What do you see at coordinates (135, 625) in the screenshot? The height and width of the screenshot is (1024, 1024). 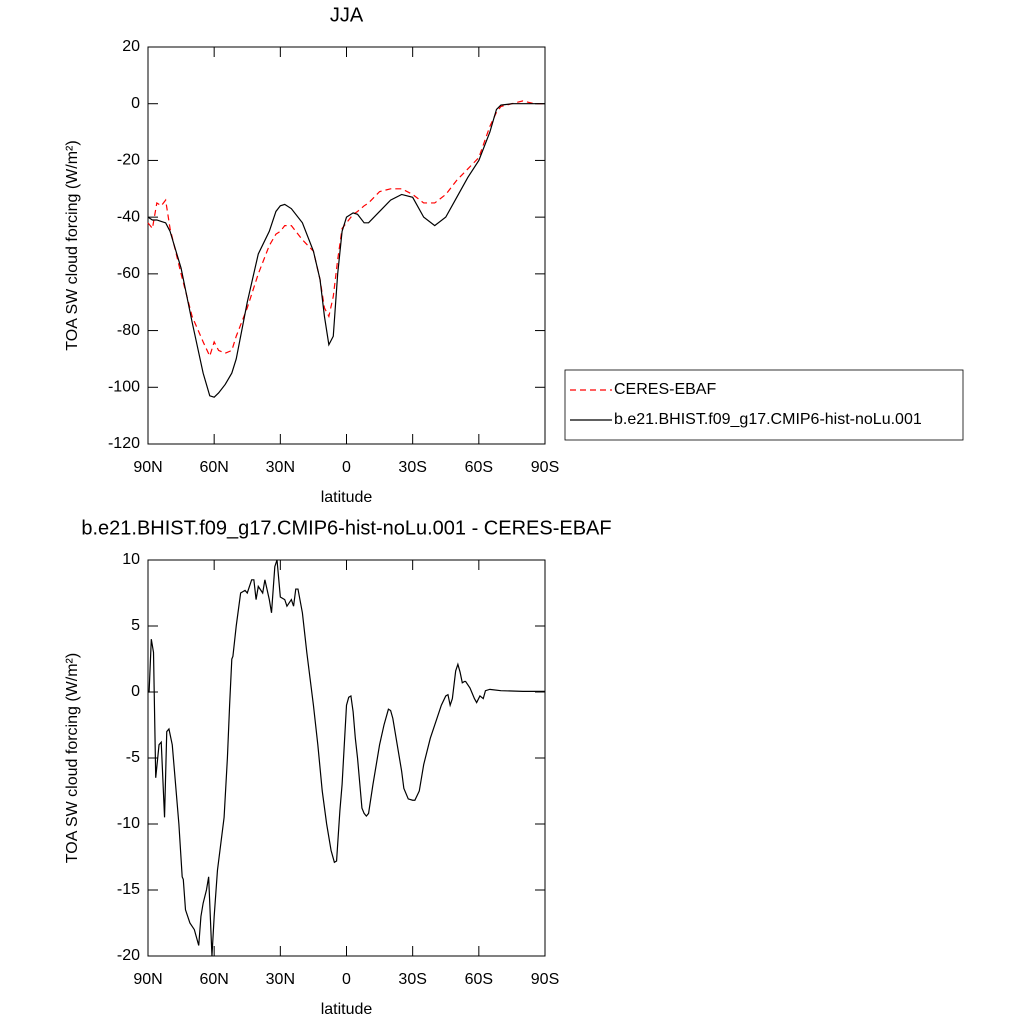 I see `y-tick-label: 5` at bounding box center [135, 625].